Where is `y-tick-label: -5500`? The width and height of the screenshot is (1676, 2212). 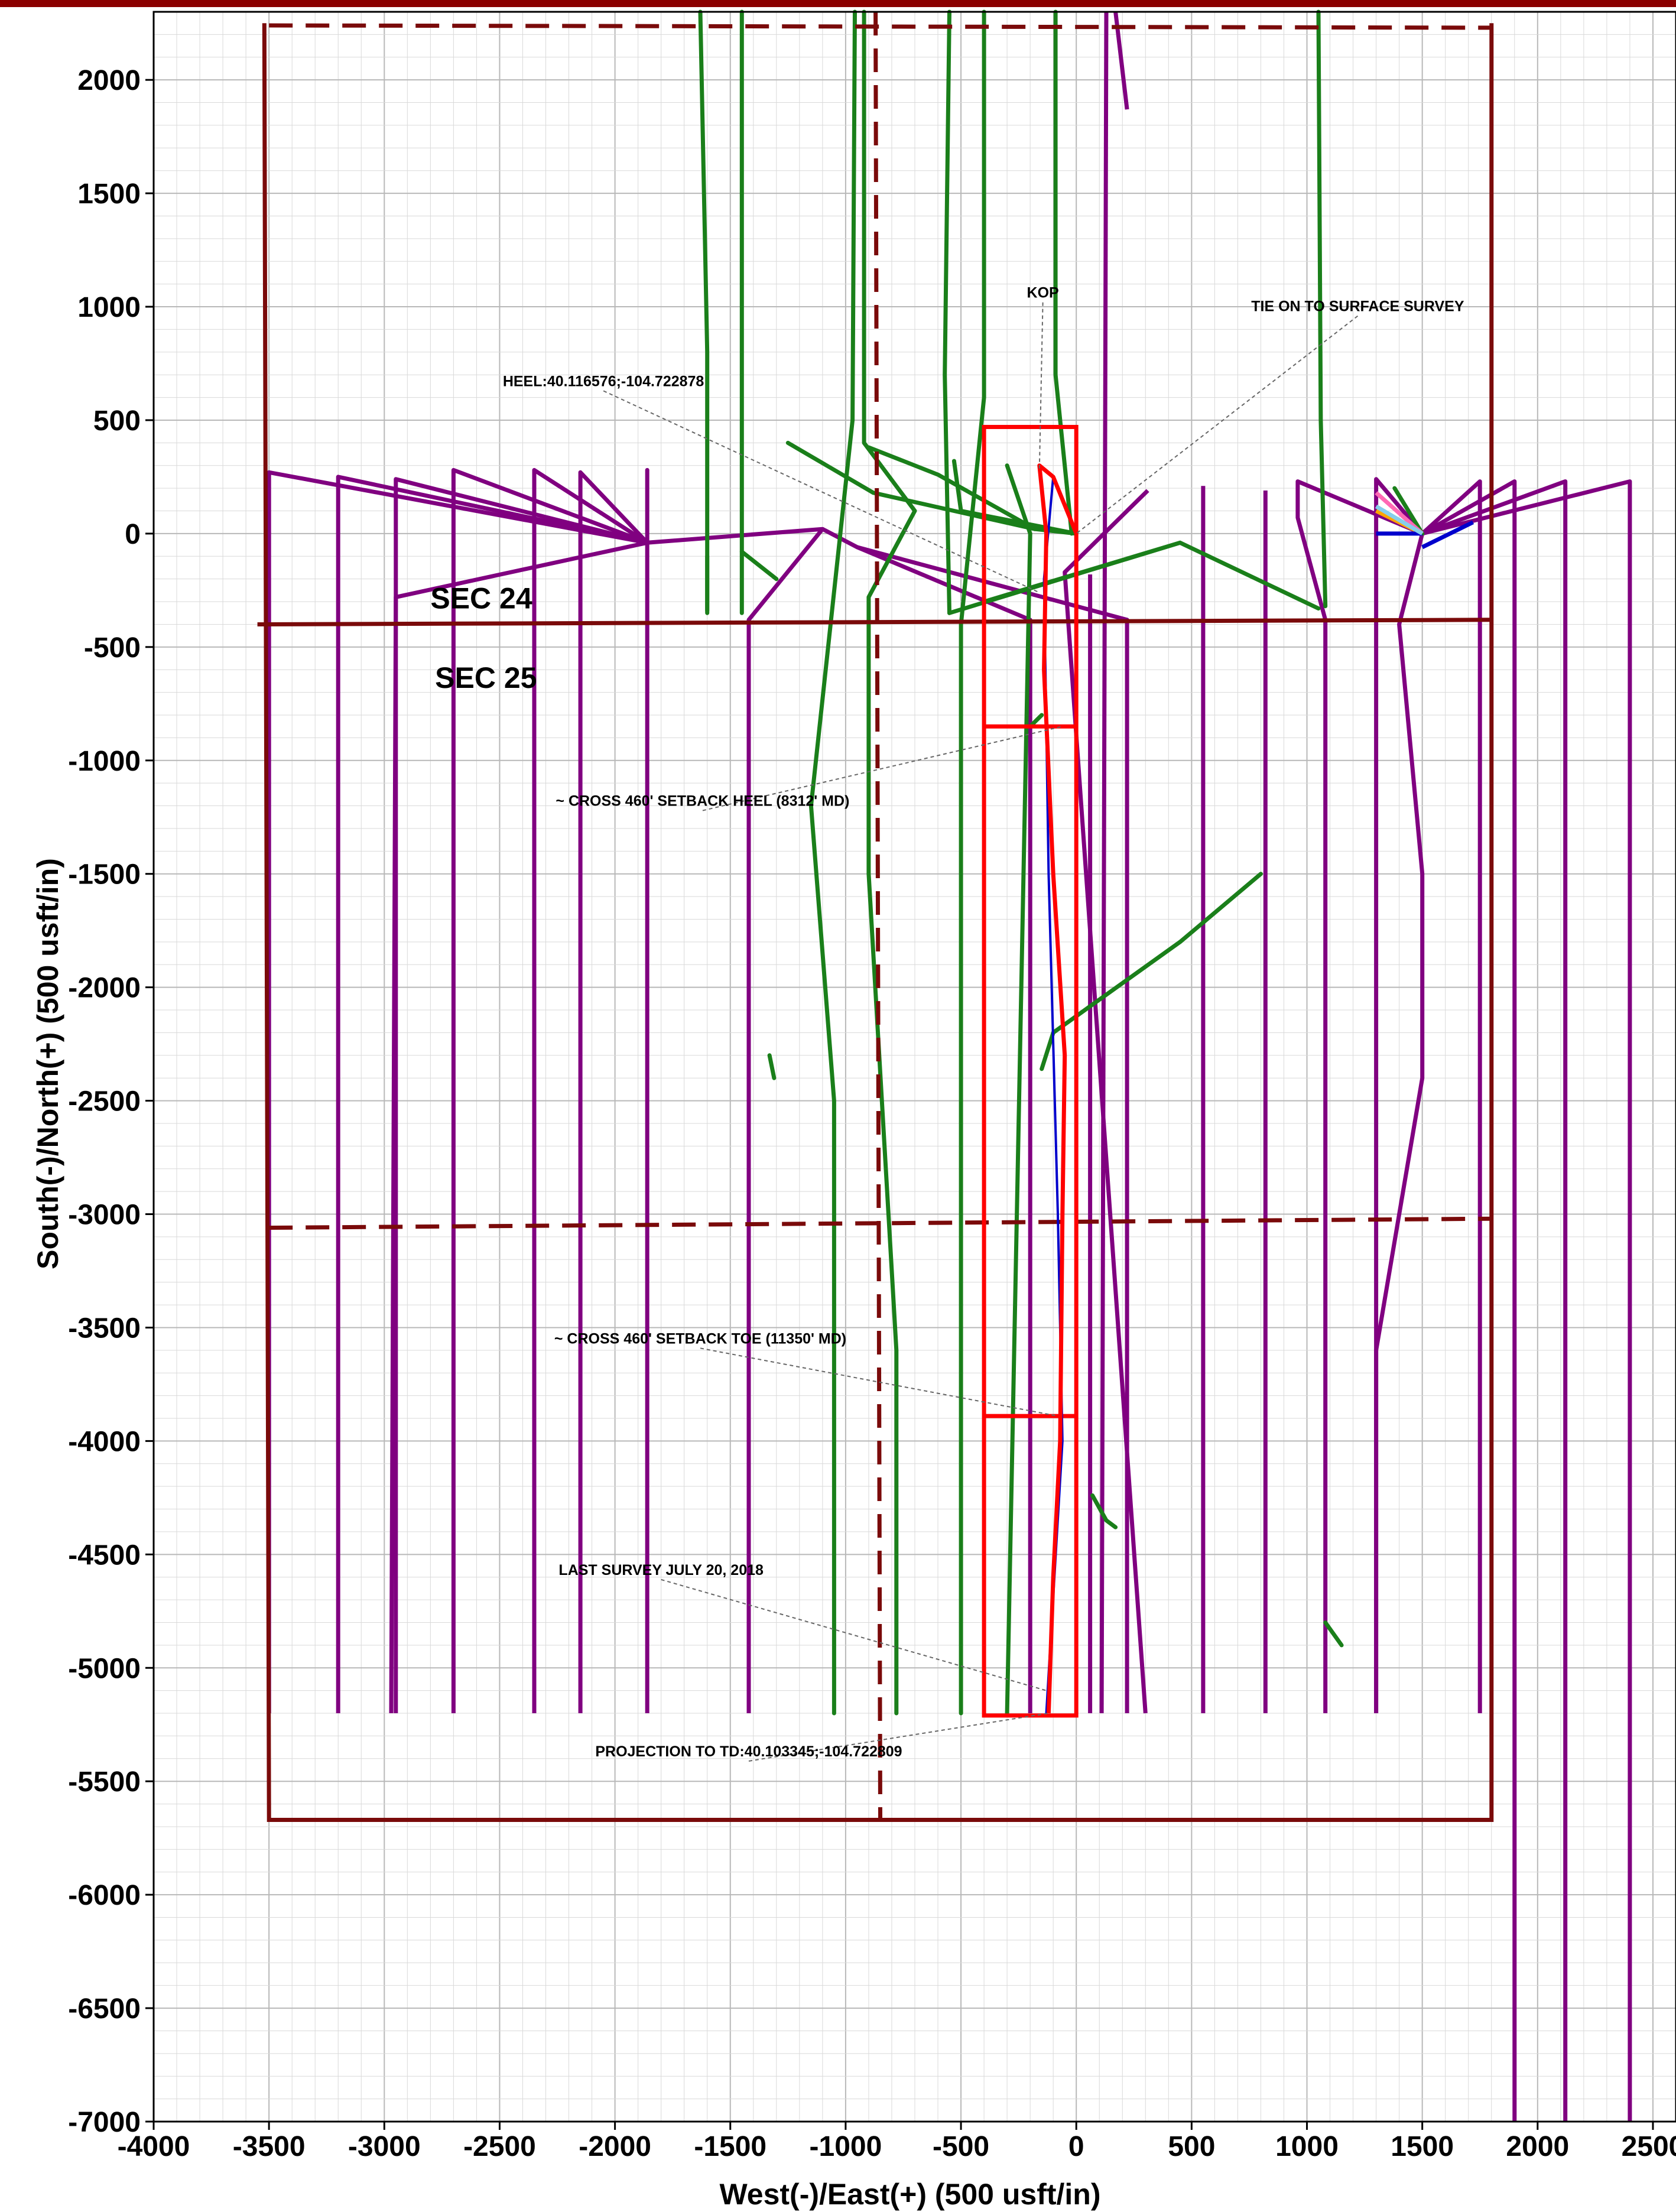 y-tick-label: -5500 is located at coordinates (104, 1782).